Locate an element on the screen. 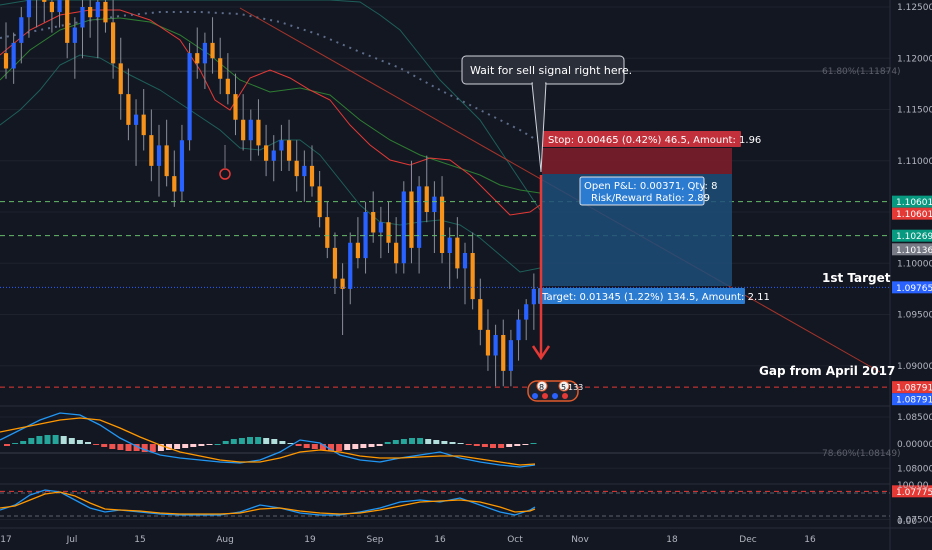 This screenshot has width=932, height=550. price-tick-9: 1.08000 is located at coordinates (914, 469).